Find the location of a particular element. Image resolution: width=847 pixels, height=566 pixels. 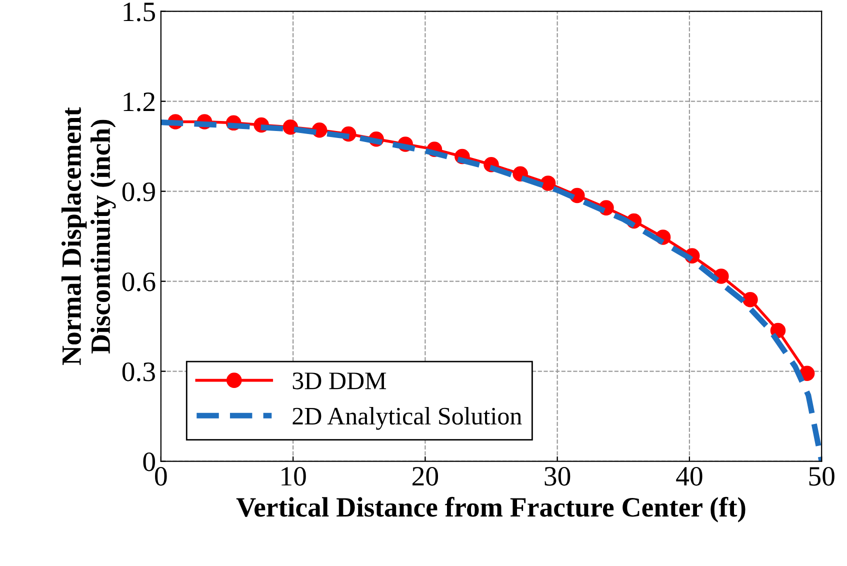

x-tick-label: 10 is located at coordinates (294, 476).